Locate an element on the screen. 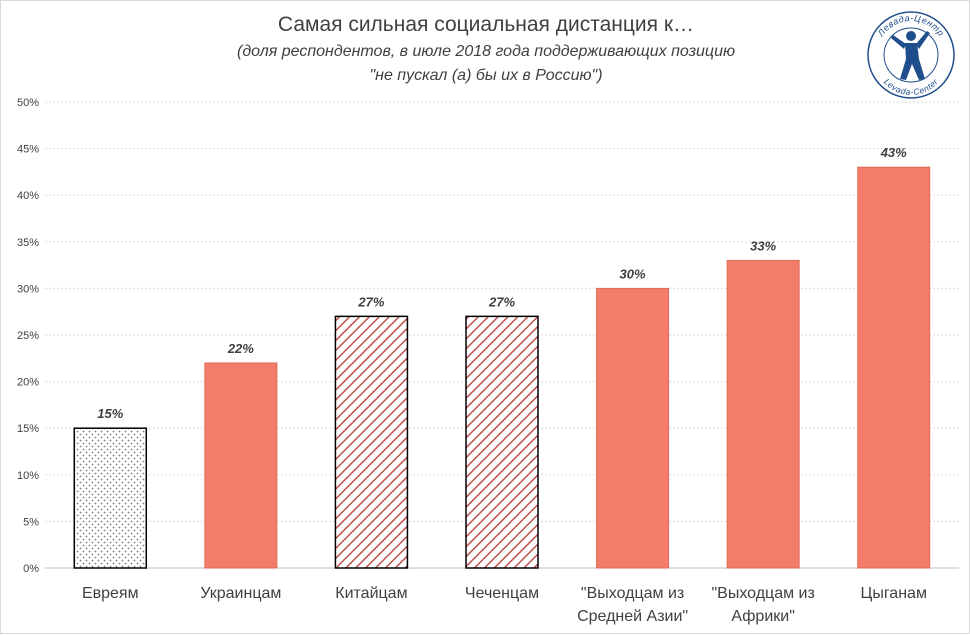 Image resolution: width=970 pixels, height=635 pixels. y-tick-label: 20% is located at coordinates (28, 383).